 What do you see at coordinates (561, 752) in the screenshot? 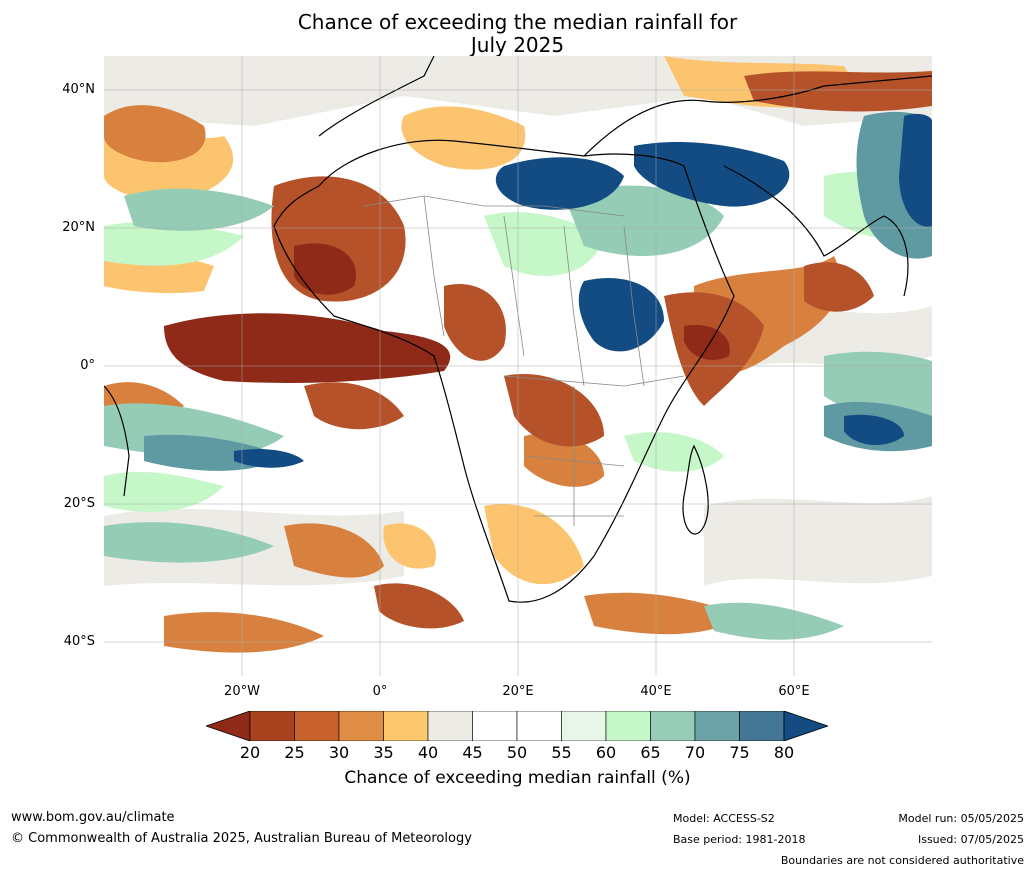
I see `colorbar-tick-label: 55` at bounding box center [561, 752].